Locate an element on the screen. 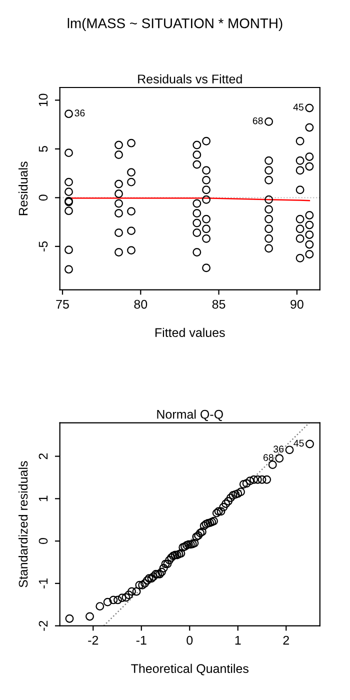 This screenshot has width=350, height=700. y-tick-label: -5 is located at coordinates (43, 246).